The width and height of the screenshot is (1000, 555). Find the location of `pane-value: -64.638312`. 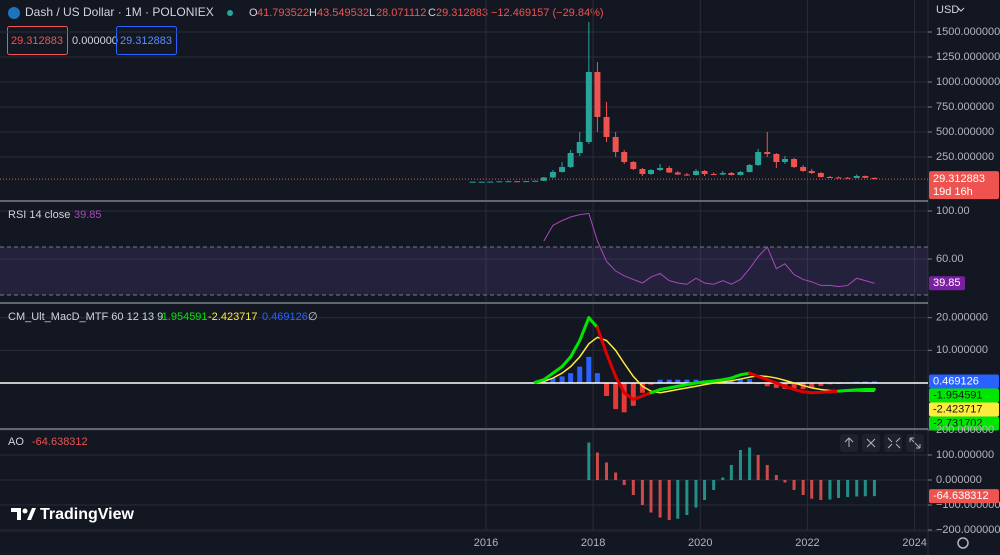

pane-value: -64.638312 is located at coordinates (60, 442).